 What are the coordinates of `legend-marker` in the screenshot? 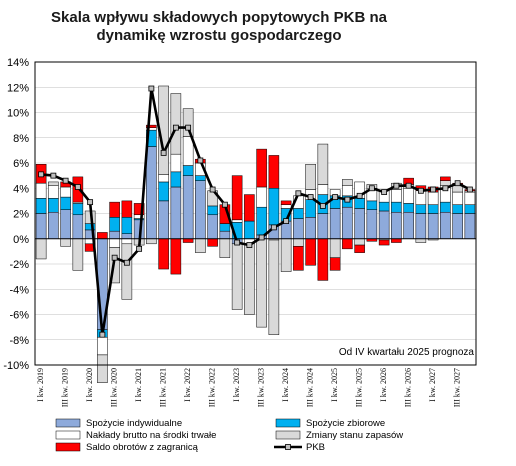 It's located at (288, 447).